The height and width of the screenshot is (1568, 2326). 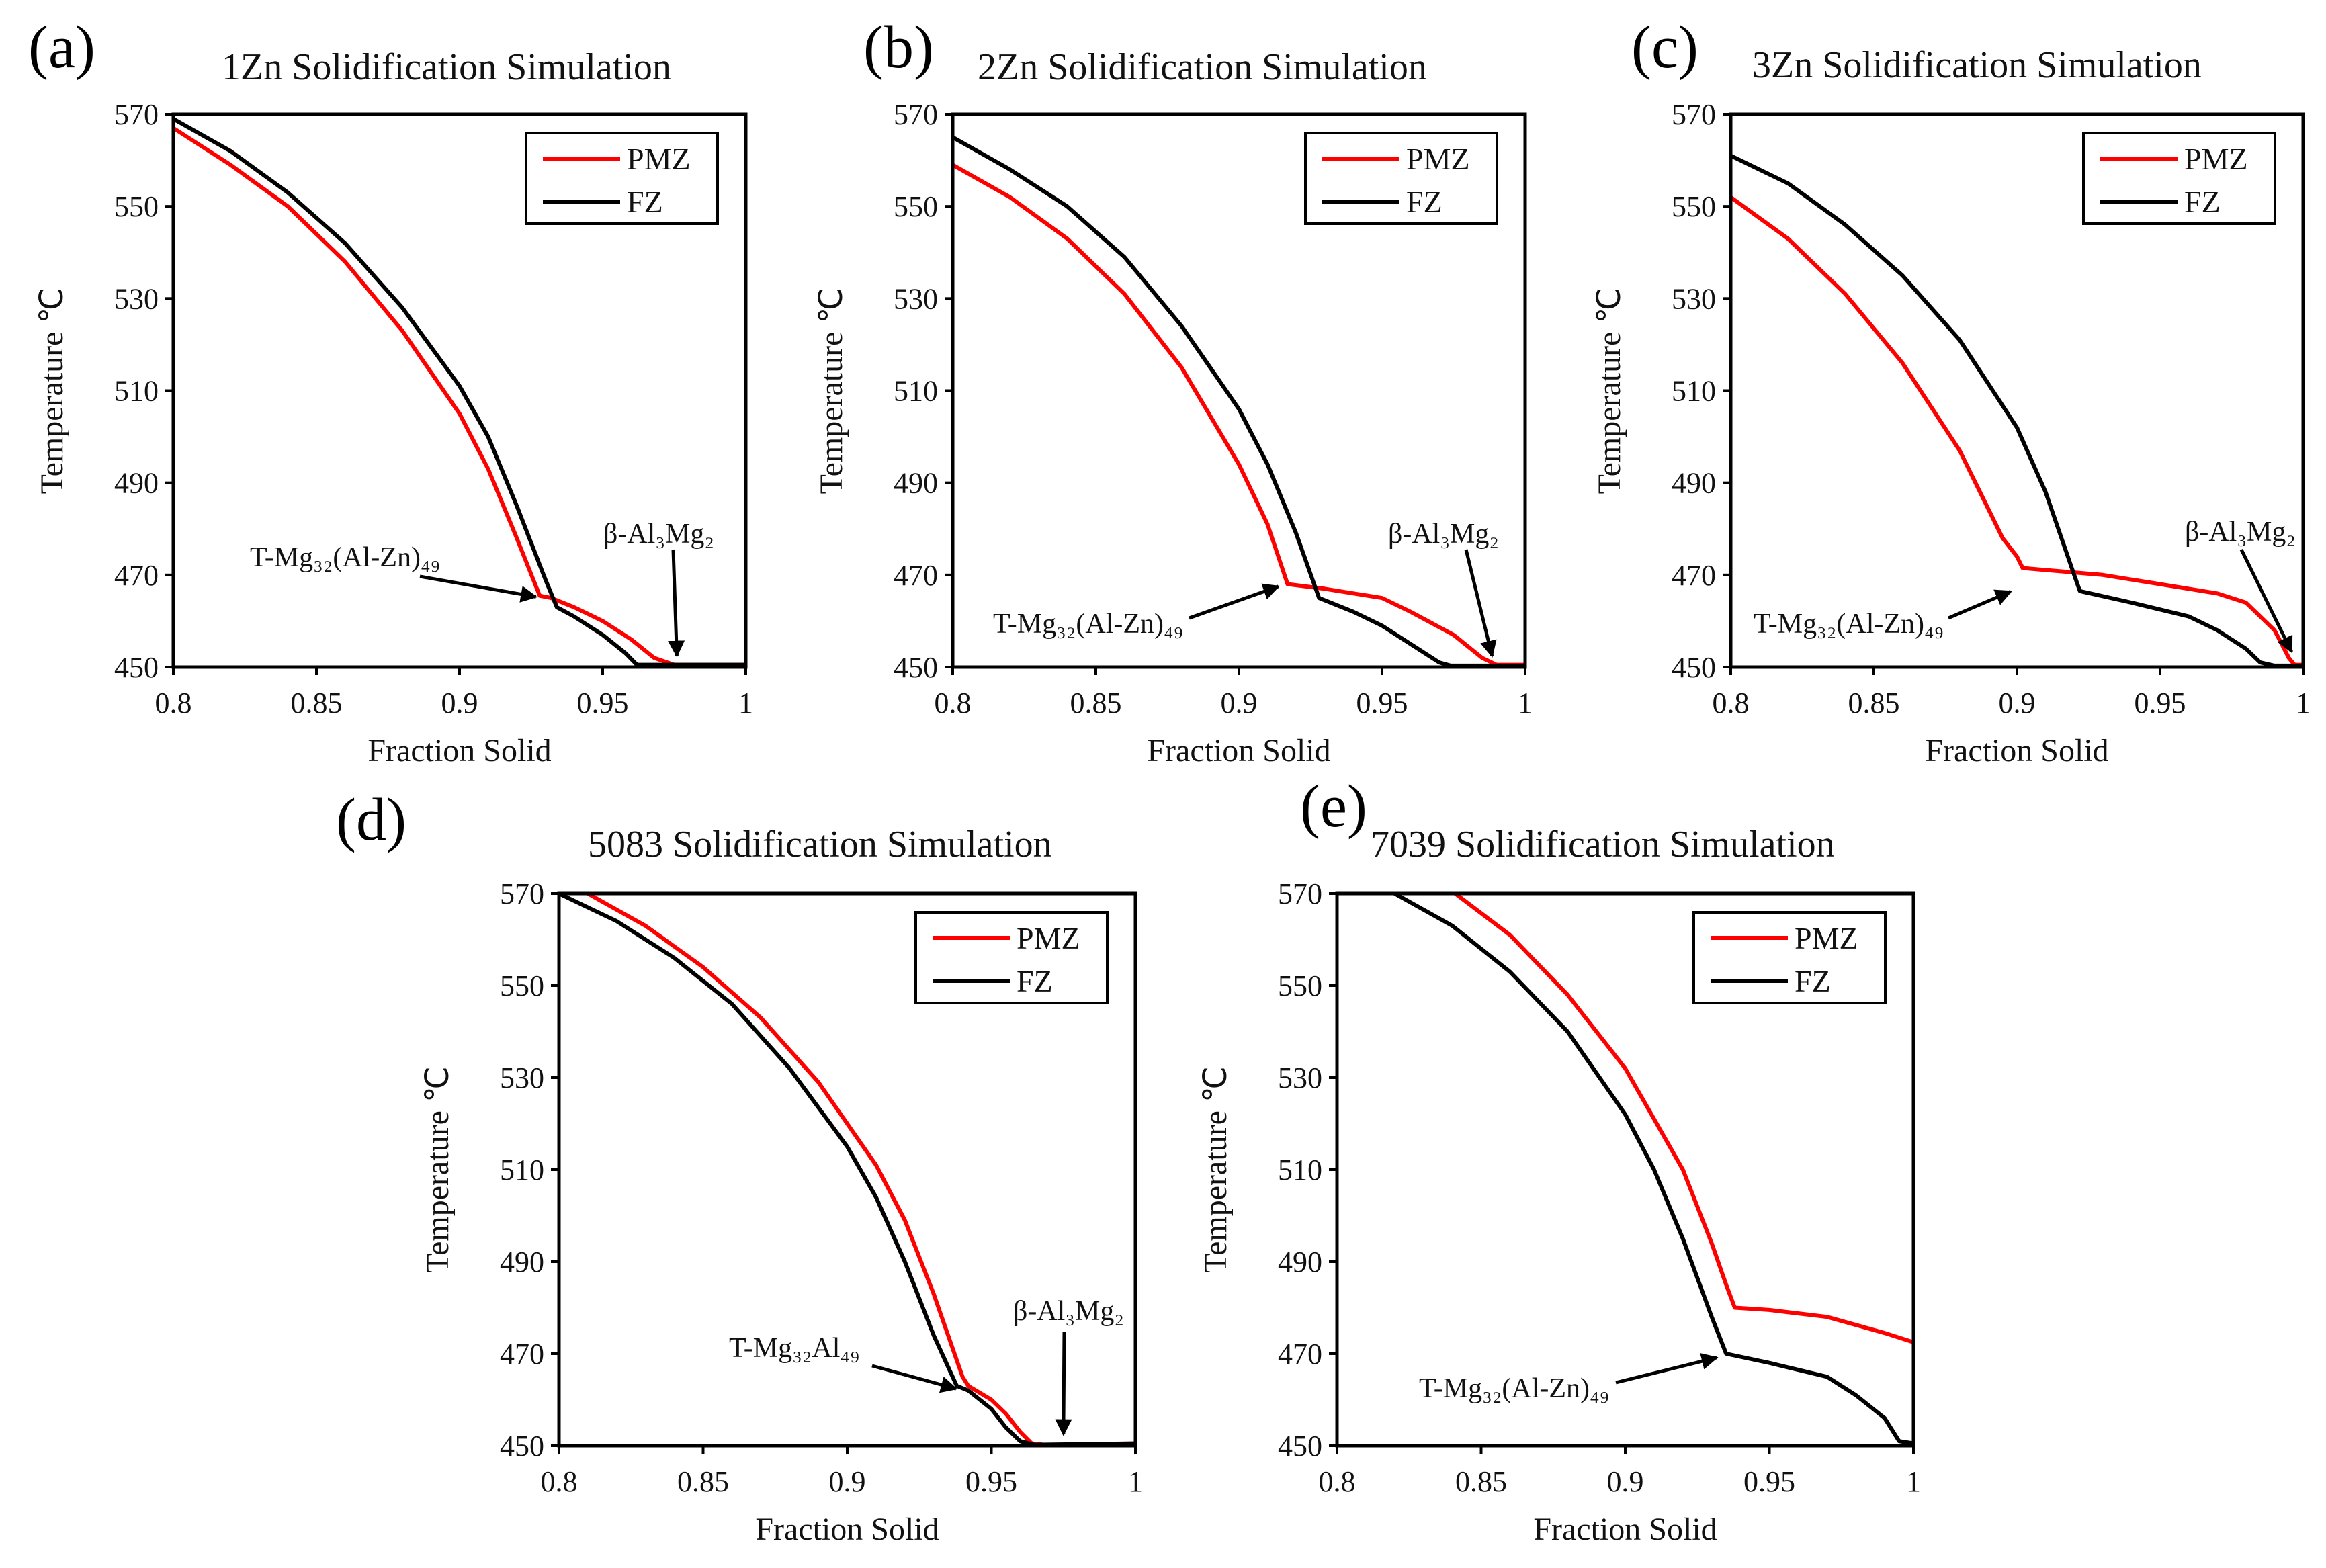 What do you see at coordinates (371, 820) in the screenshot?
I see `panel-label: (d)` at bounding box center [371, 820].